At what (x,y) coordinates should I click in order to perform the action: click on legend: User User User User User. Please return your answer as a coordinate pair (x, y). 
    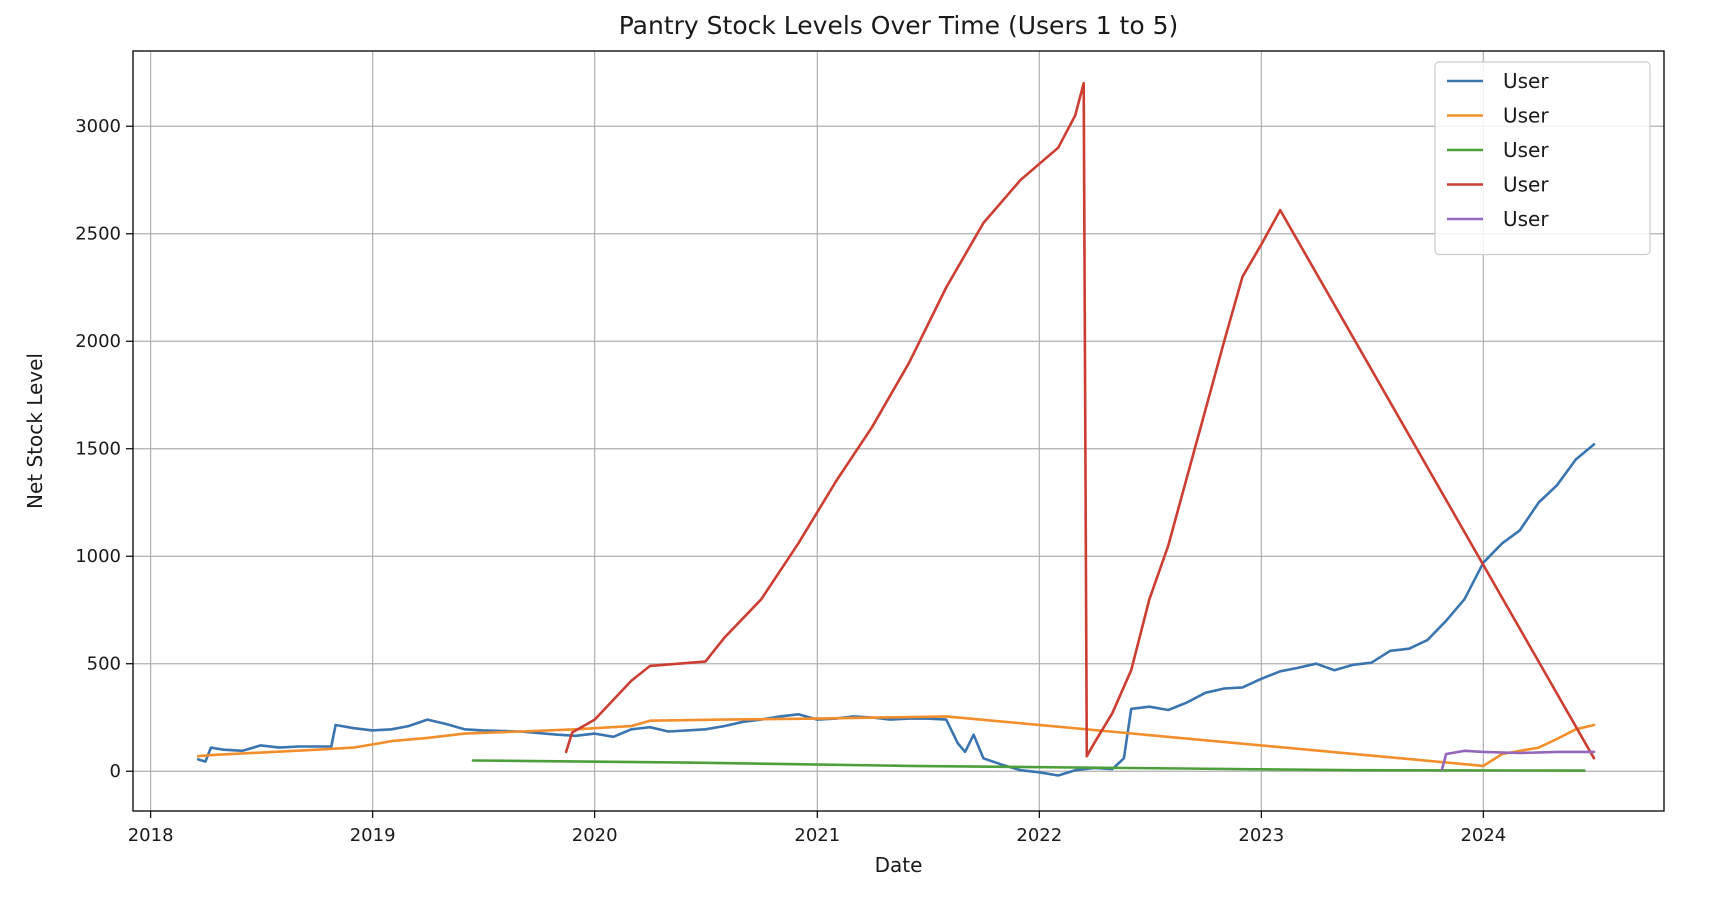
    Looking at the image, I should click on (1542, 158).